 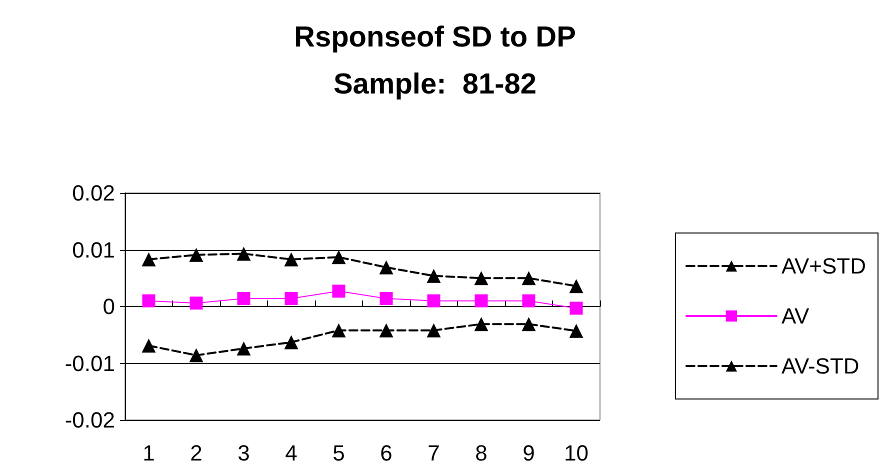 What do you see at coordinates (435, 38) in the screenshot?
I see `chart-title: Rsponseof SD to DP` at bounding box center [435, 38].